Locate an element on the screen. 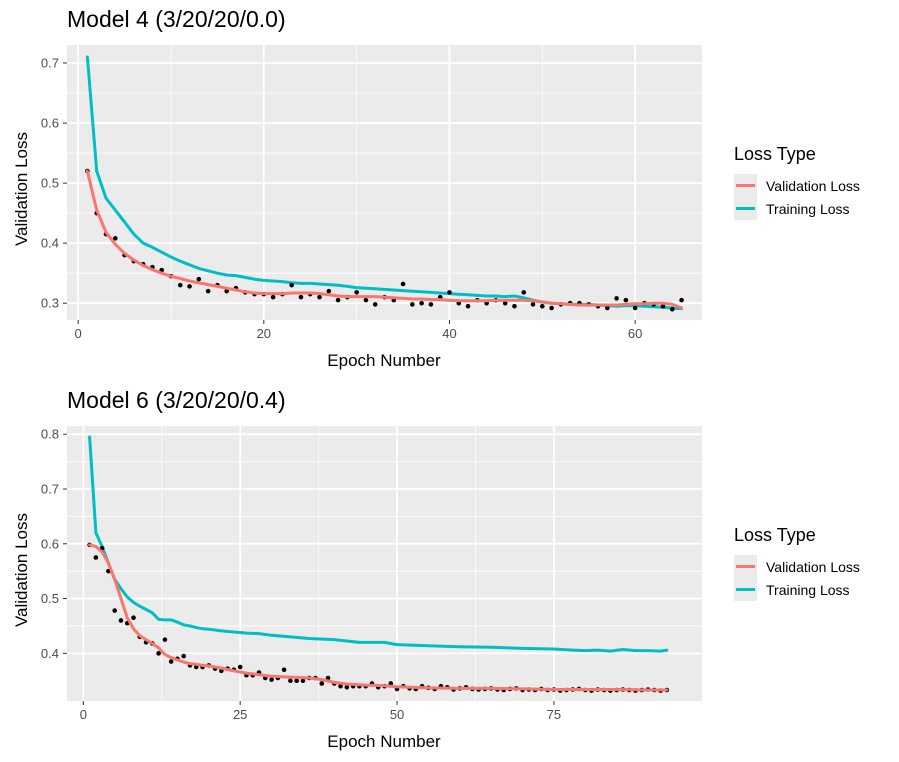 The image size is (899, 762). chart-title: Model 4 (3/20/20/0.0) is located at coordinates (176, 19).